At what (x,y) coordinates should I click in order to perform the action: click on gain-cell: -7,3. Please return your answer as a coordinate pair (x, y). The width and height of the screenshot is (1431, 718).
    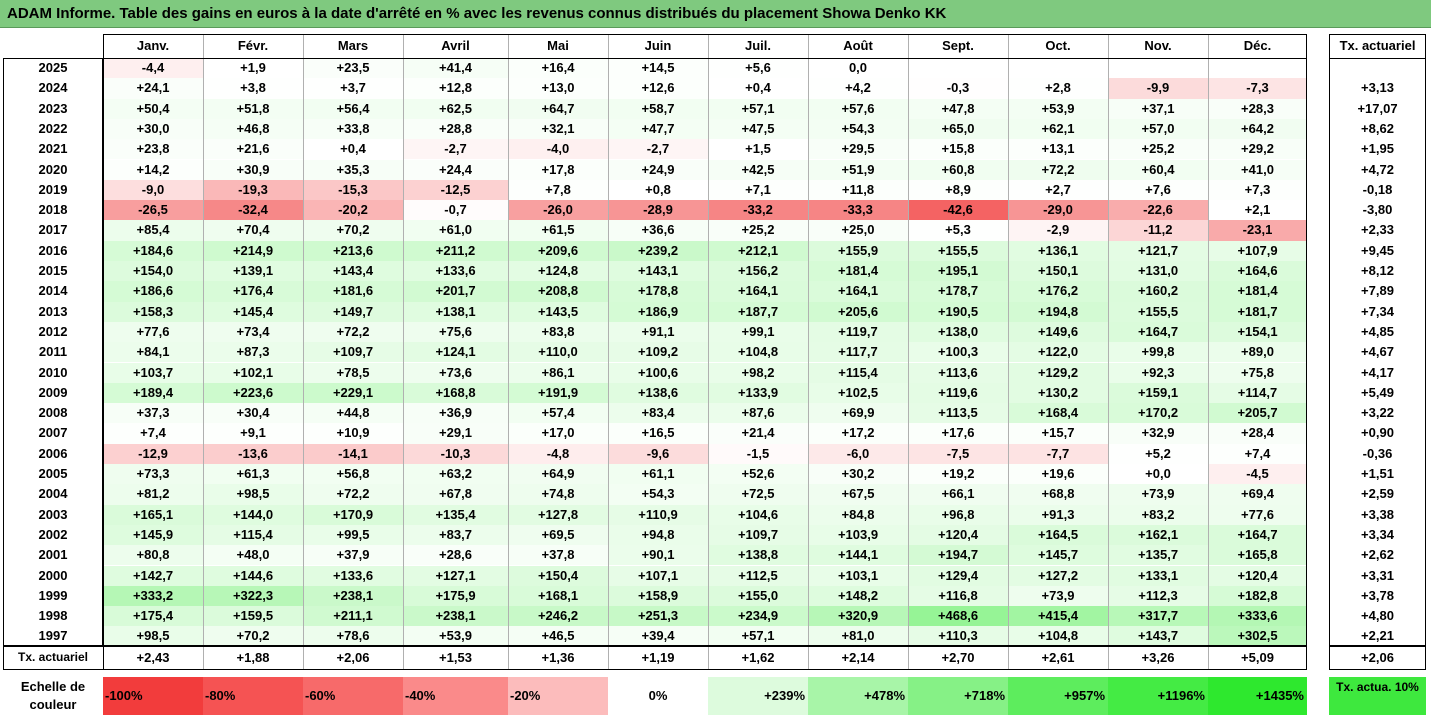
    Looking at the image, I should click on (1257, 88).